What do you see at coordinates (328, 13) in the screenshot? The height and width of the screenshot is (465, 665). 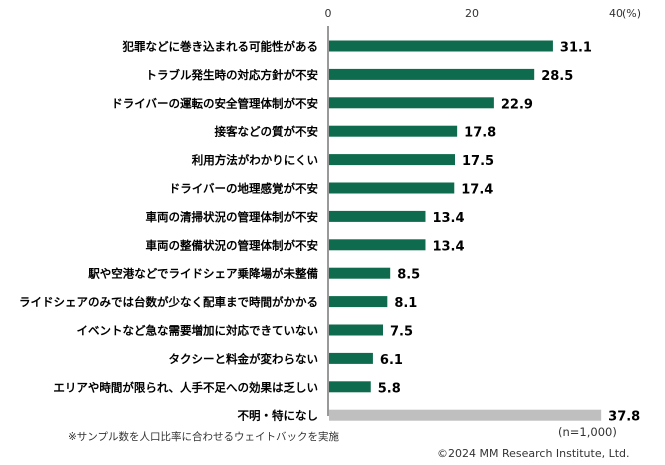 I see `x-tick-label: 0` at bounding box center [328, 13].